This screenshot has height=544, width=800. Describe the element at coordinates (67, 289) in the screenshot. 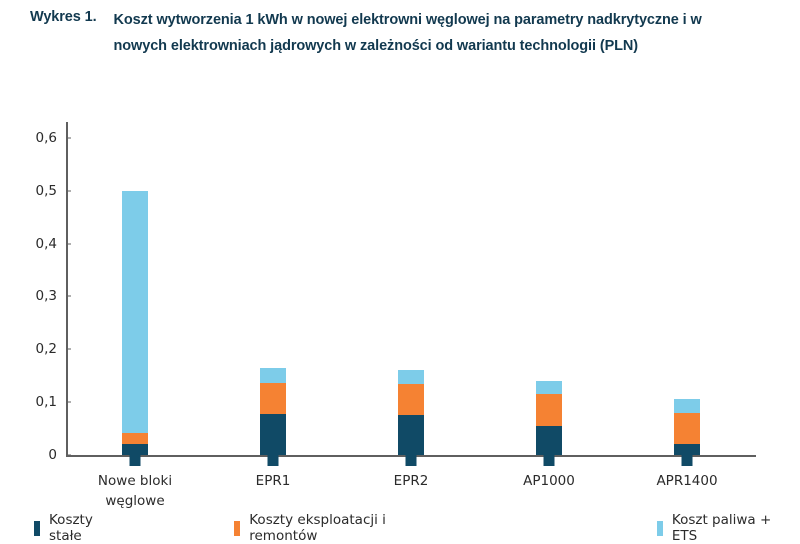

I see `y-axis-line` at that location.